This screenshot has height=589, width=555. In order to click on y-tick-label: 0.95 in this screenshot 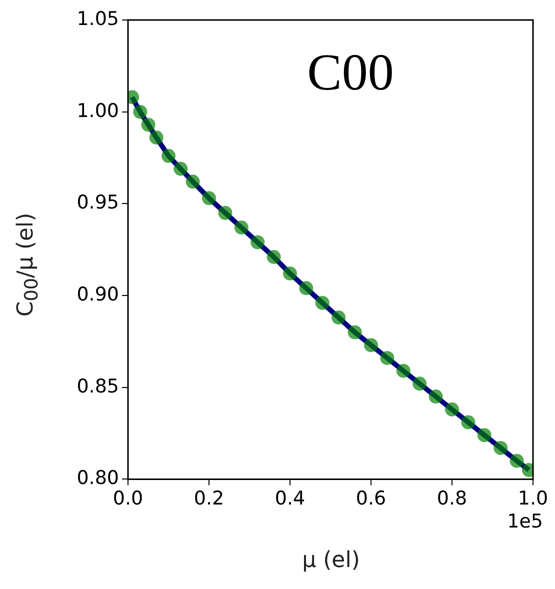, I will do `click(97, 203)`.